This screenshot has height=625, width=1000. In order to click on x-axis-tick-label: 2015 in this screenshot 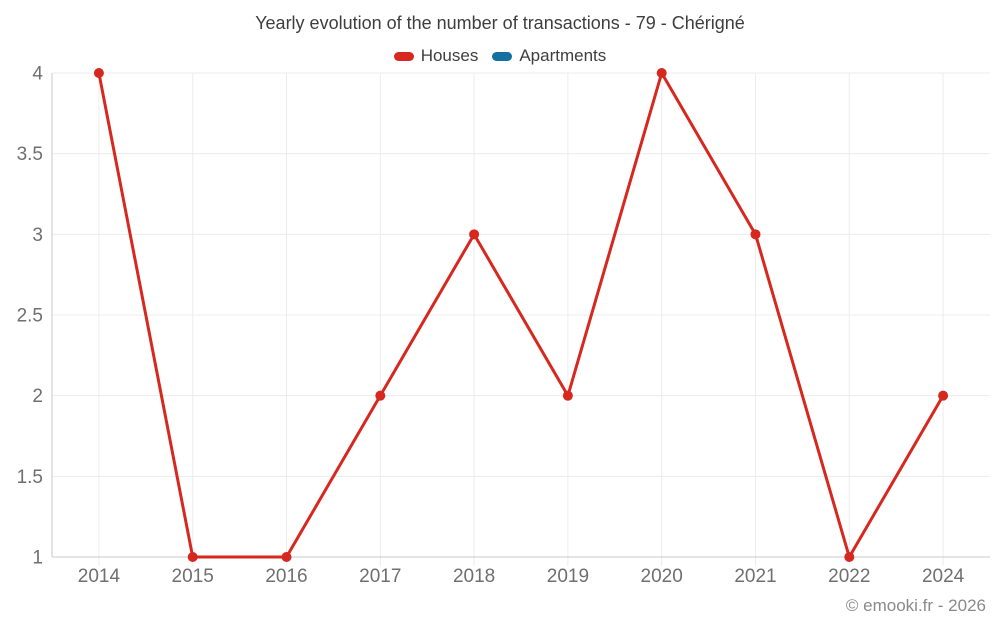, I will do `click(193, 576)`.